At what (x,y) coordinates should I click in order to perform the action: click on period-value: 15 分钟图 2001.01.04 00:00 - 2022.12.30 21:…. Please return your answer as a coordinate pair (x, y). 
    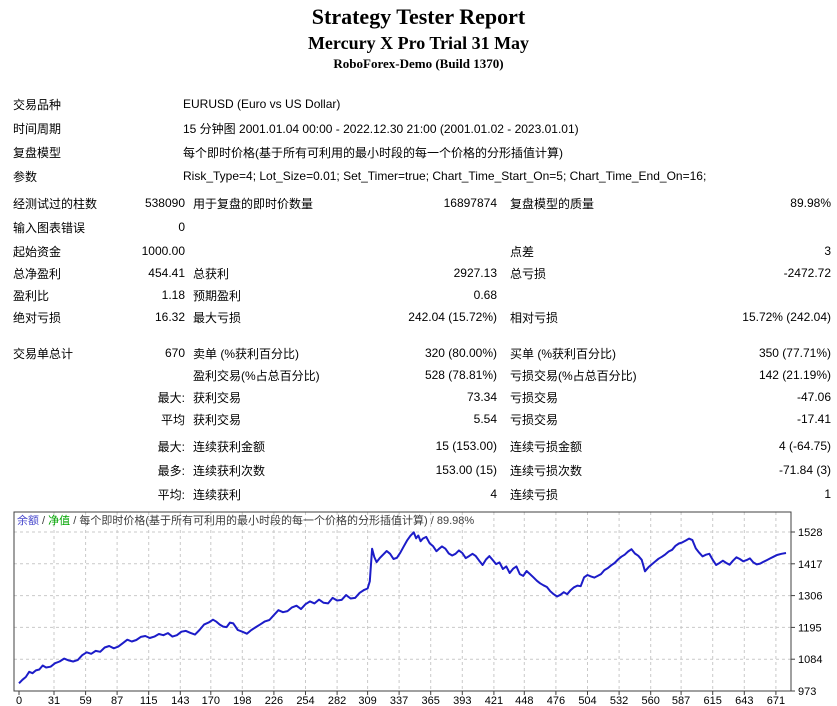
    Looking at the image, I should click on (381, 128).